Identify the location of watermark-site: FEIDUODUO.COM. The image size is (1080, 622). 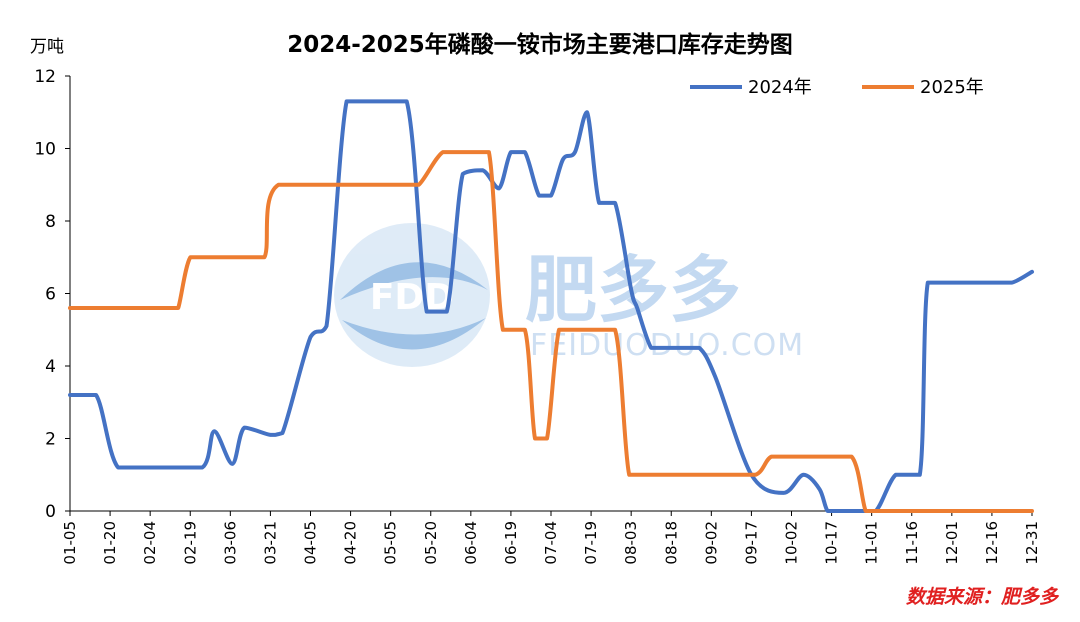
(667, 345).